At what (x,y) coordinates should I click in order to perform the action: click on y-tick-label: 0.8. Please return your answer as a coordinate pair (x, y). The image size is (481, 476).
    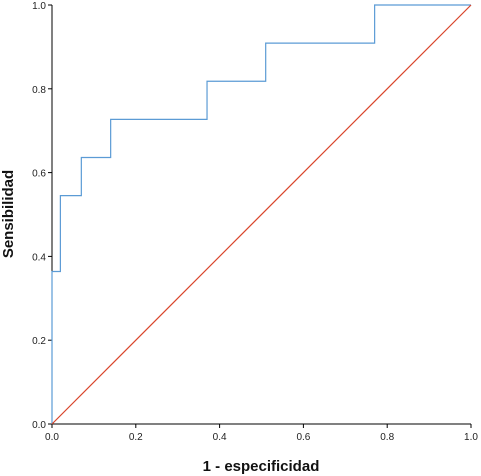
    Looking at the image, I should click on (39, 90).